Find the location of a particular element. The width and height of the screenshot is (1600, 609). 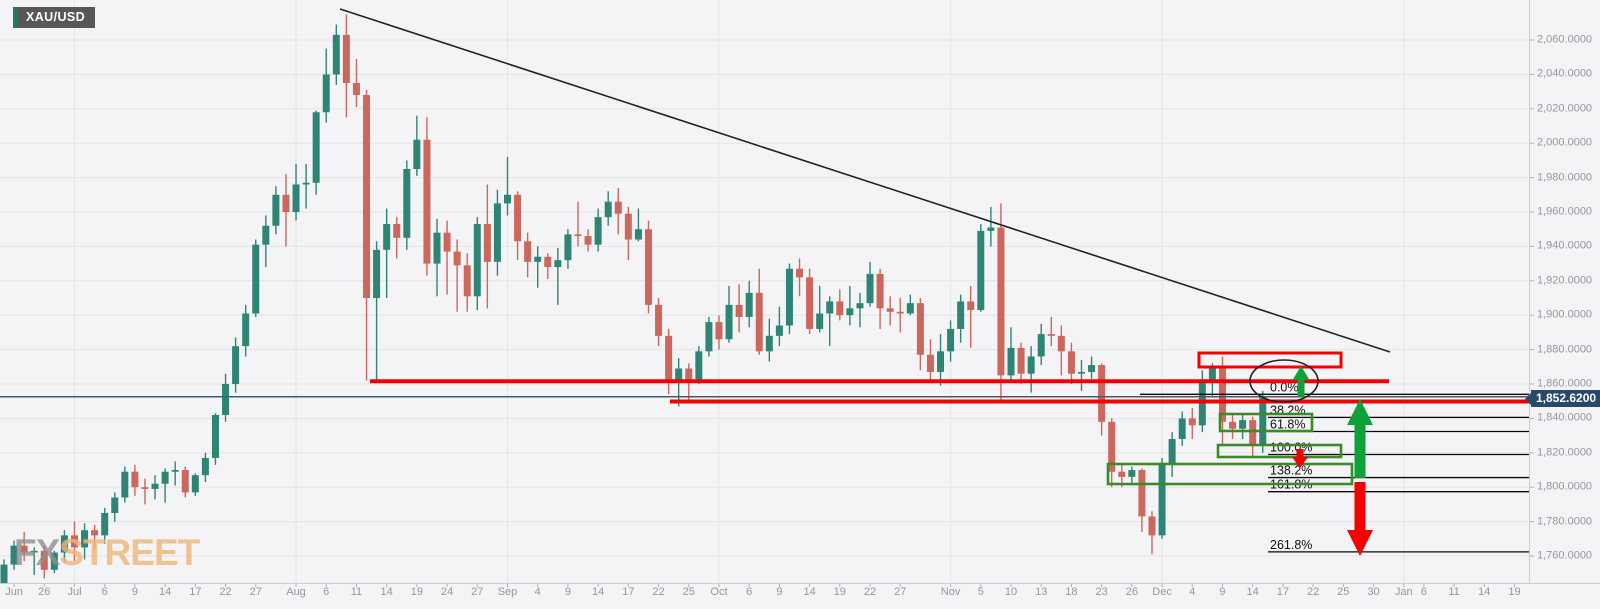

time-axis-label: 27 is located at coordinates (477, 592).